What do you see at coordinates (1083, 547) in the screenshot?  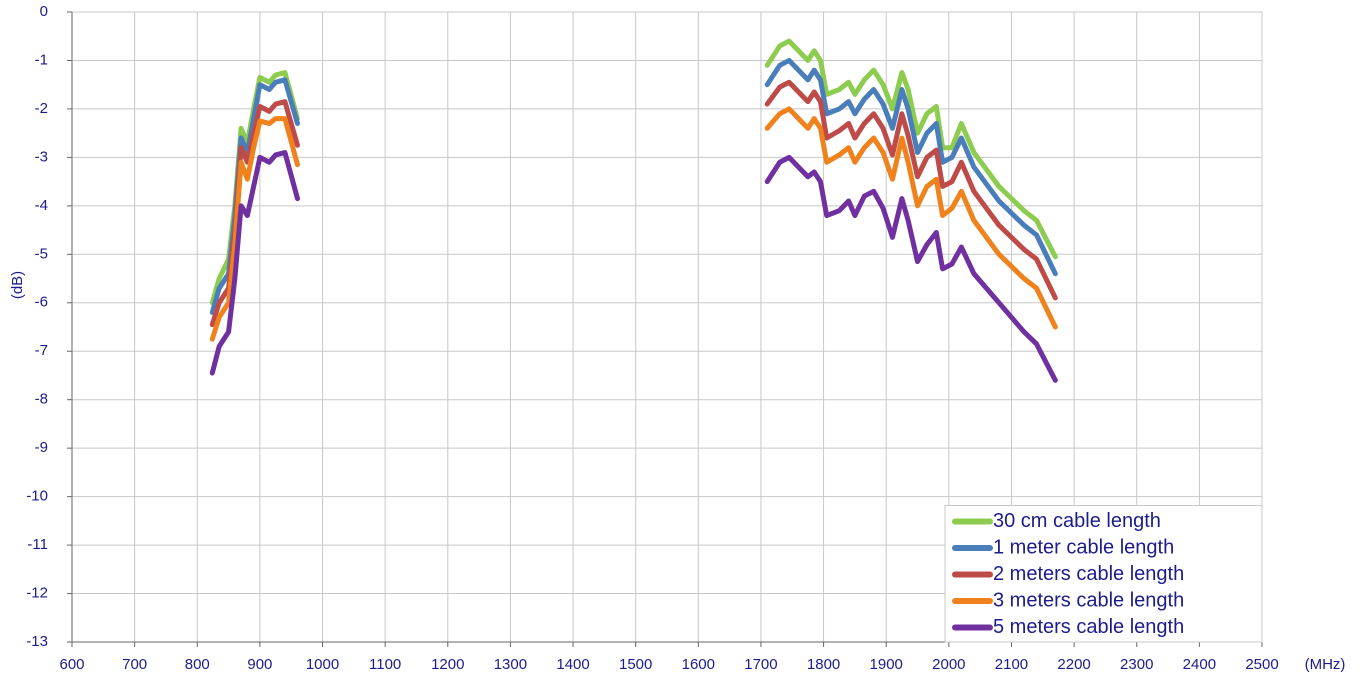 I see `legend-label: 1 meter cable length` at bounding box center [1083, 547].